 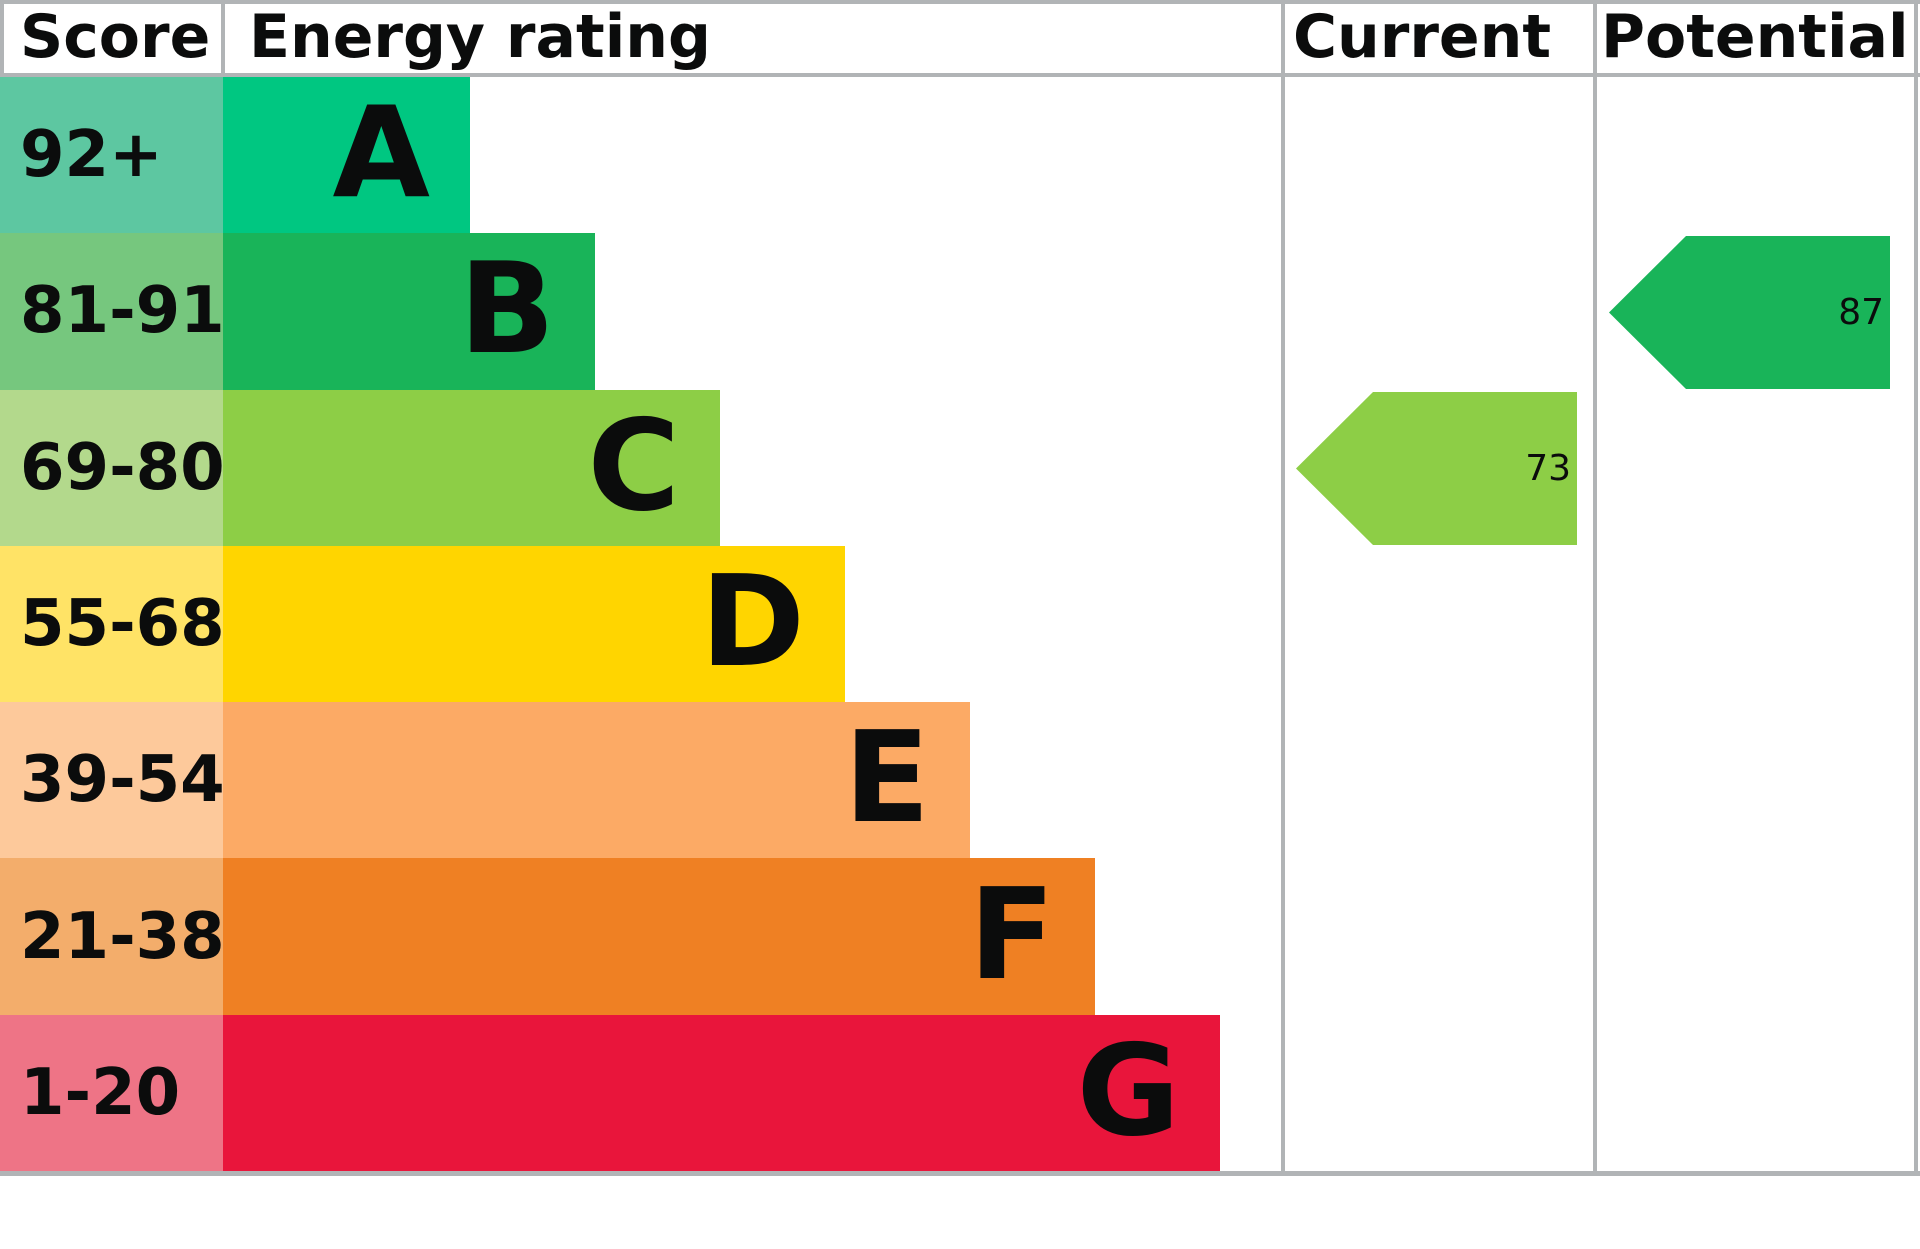 What do you see at coordinates (752, 622) in the screenshot?
I see `band-letter: D` at bounding box center [752, 622].